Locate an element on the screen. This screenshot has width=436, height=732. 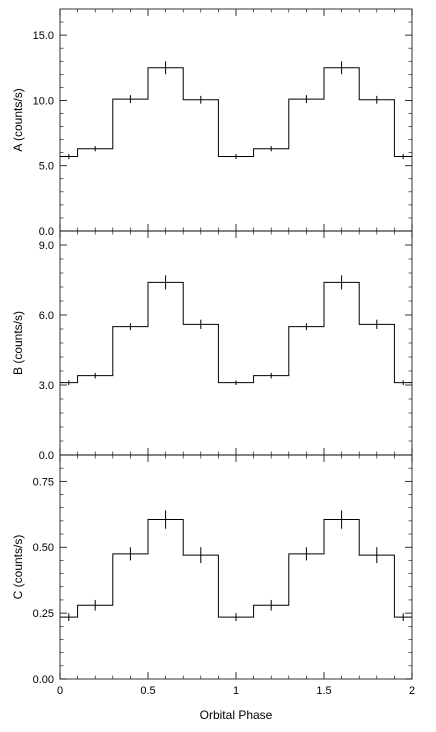
panel-c-step-line is located at coordinates (236, 568).